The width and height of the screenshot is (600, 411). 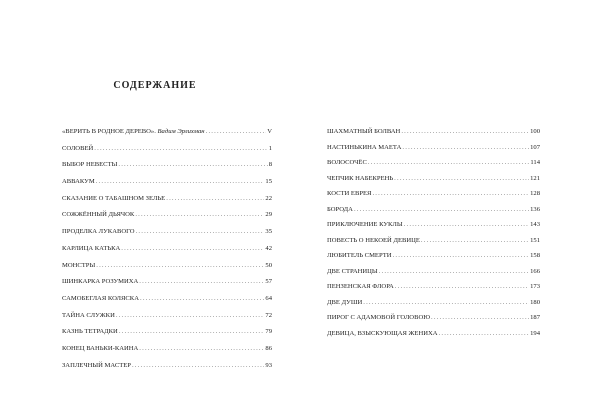 I want to click on toc-entry-page: 173, so click(x=535, y=286).